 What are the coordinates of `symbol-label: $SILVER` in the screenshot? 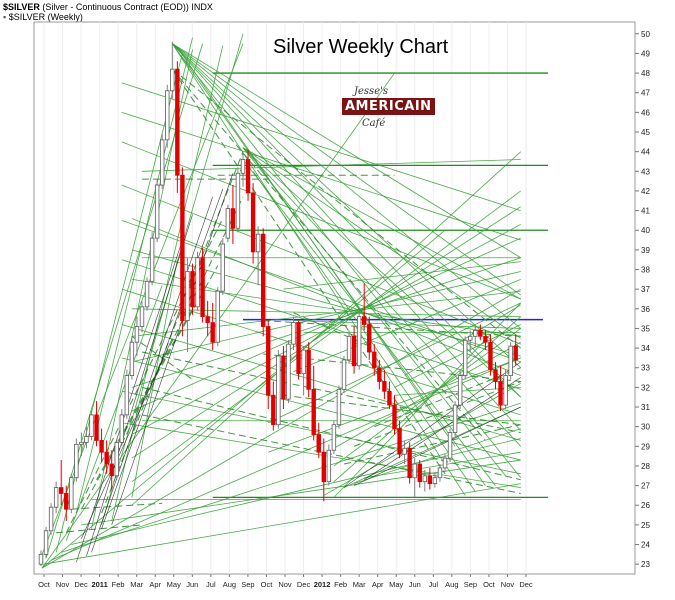 It's located at (21, 7).